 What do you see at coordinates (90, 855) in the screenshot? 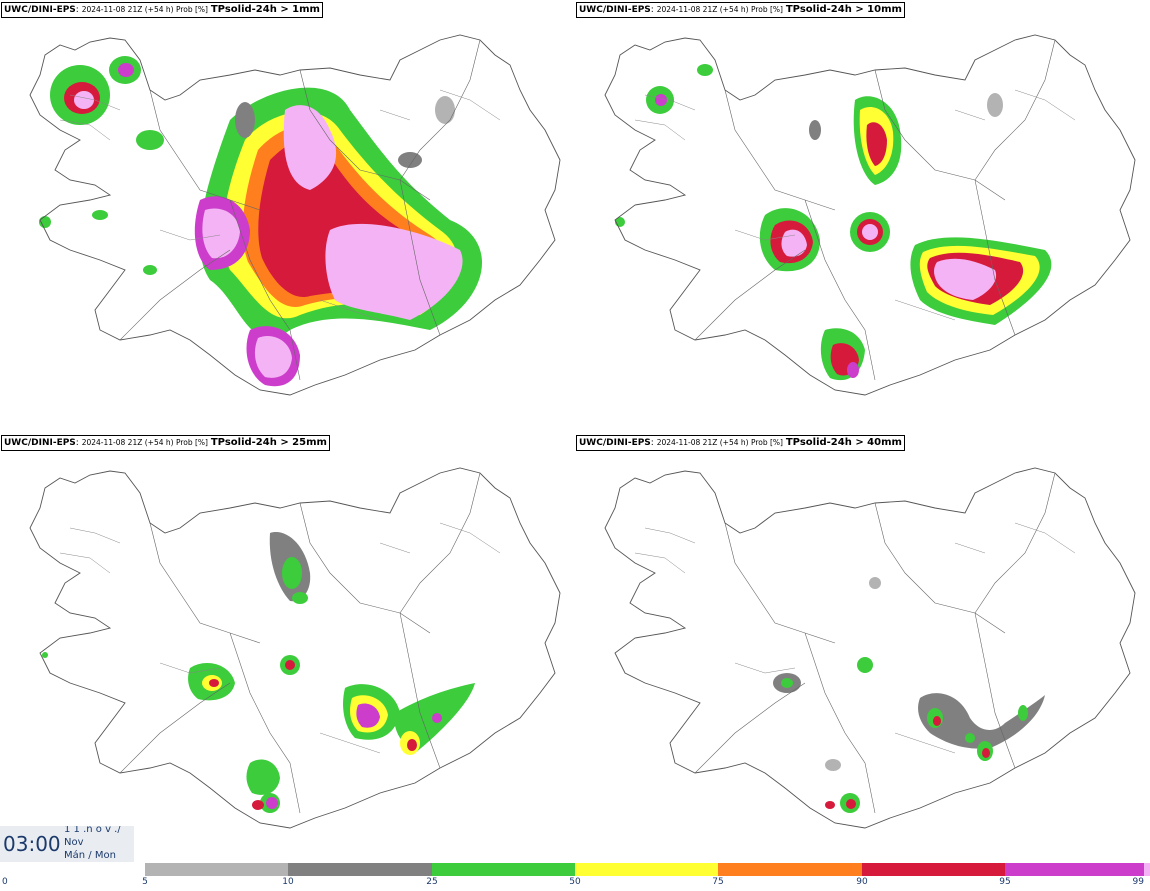
I see `date-line-3: Mán / Mon` at bounding box center [90, 855].